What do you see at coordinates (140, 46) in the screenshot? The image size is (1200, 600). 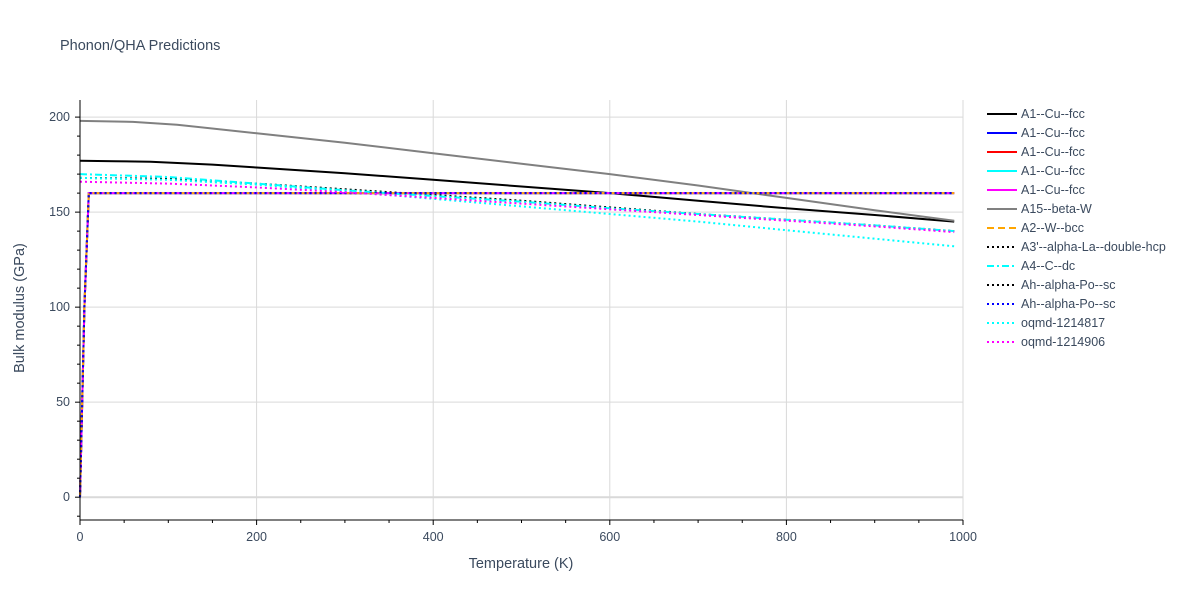 I see `chart-title: Phonon/QHA Predictions` at bounding box center [140, 46].